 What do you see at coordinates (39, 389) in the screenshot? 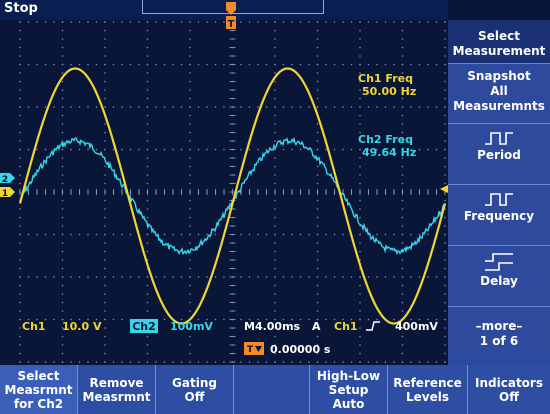
I see `select-measurement-ch2-button: Select Measrmnt for Ch2` at bounding box center [39, 389].